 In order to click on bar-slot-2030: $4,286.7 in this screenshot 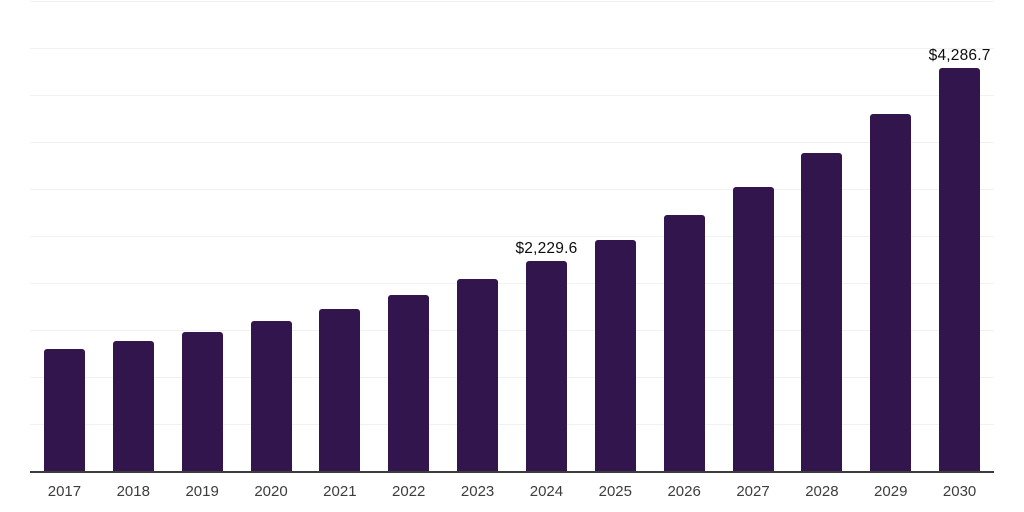, I will do `click(959, 236)`.